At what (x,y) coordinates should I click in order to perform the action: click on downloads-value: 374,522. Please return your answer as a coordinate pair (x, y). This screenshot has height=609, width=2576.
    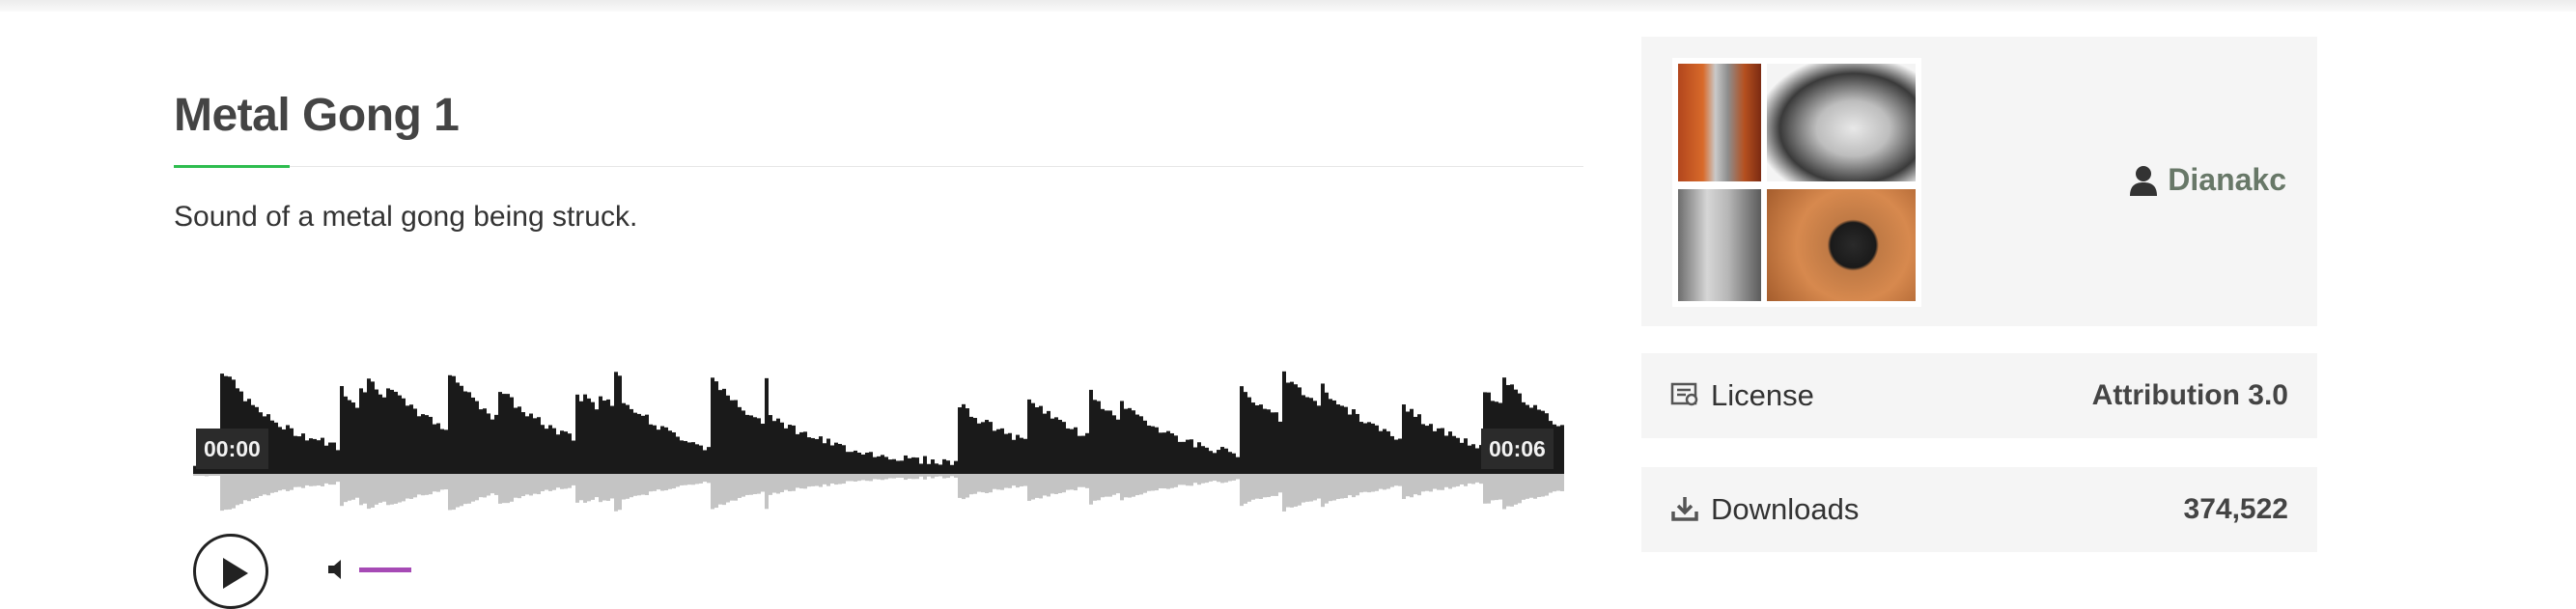
    Looking at the image, I should click on (2235, 509).